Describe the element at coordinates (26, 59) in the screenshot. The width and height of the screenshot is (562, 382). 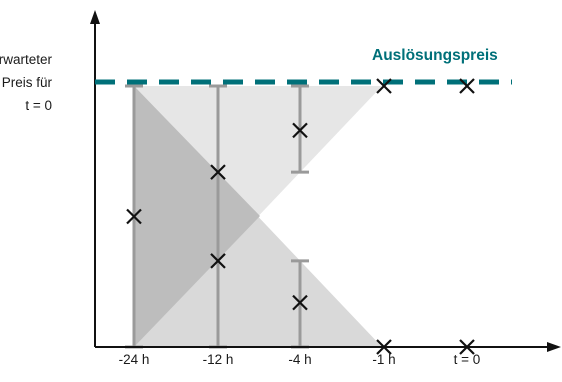
I see `y-axis-label-line-1: Erwarteter` at that location.